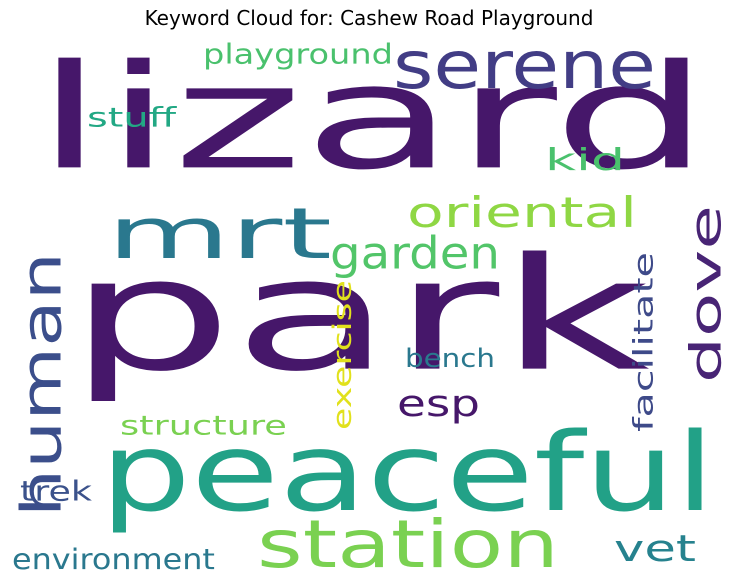  Describe the element at coordinates (522, 213) in the screenshot. I see `word-oriental: oriental` at that location.